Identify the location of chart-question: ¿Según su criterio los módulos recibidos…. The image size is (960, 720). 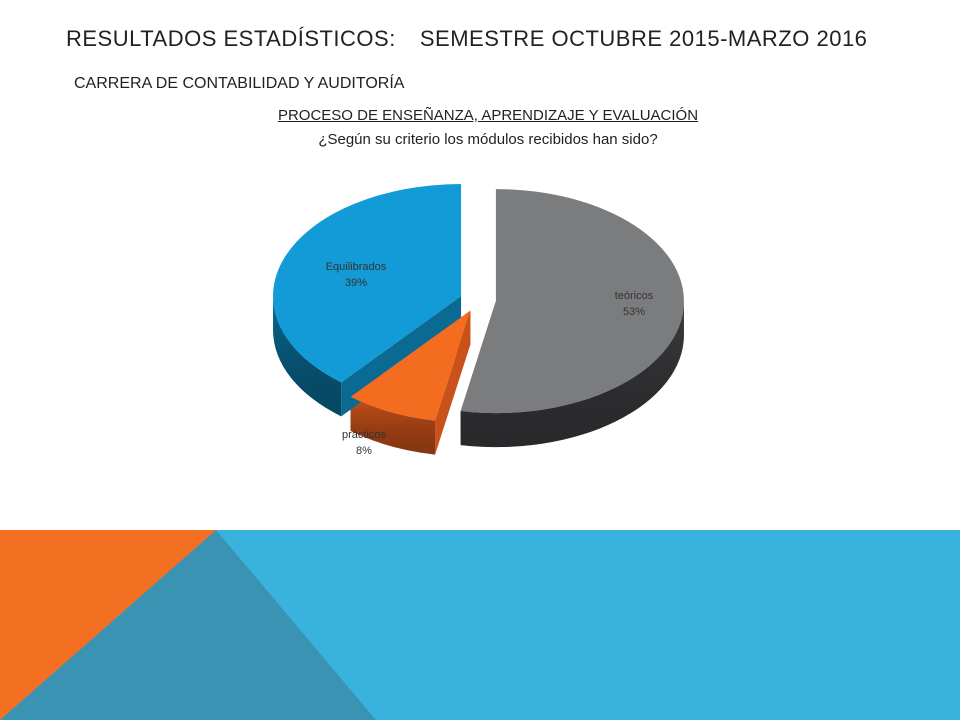
(488, 139).